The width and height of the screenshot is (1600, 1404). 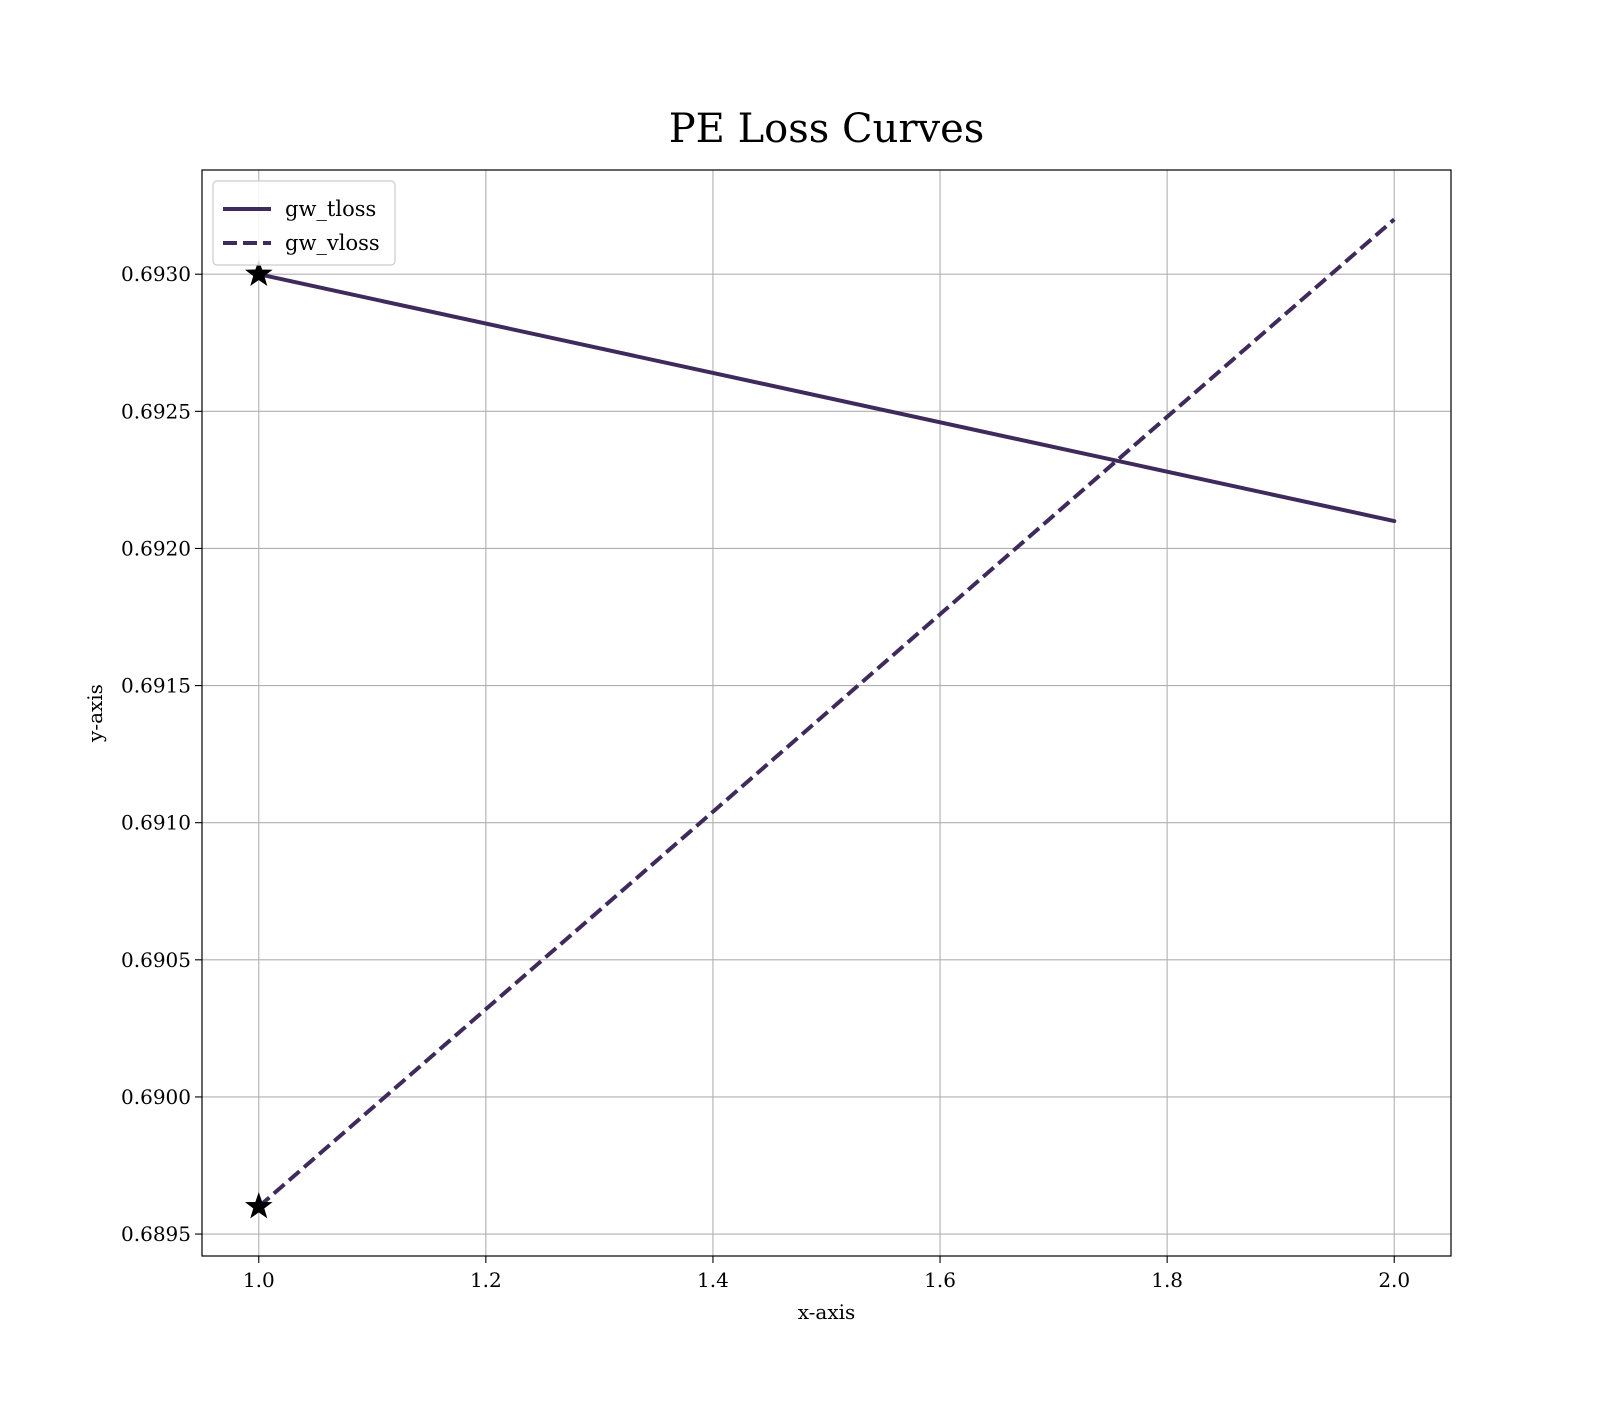 I want to click on x-tick-label: 1.6, so click(x=940, y=1280).